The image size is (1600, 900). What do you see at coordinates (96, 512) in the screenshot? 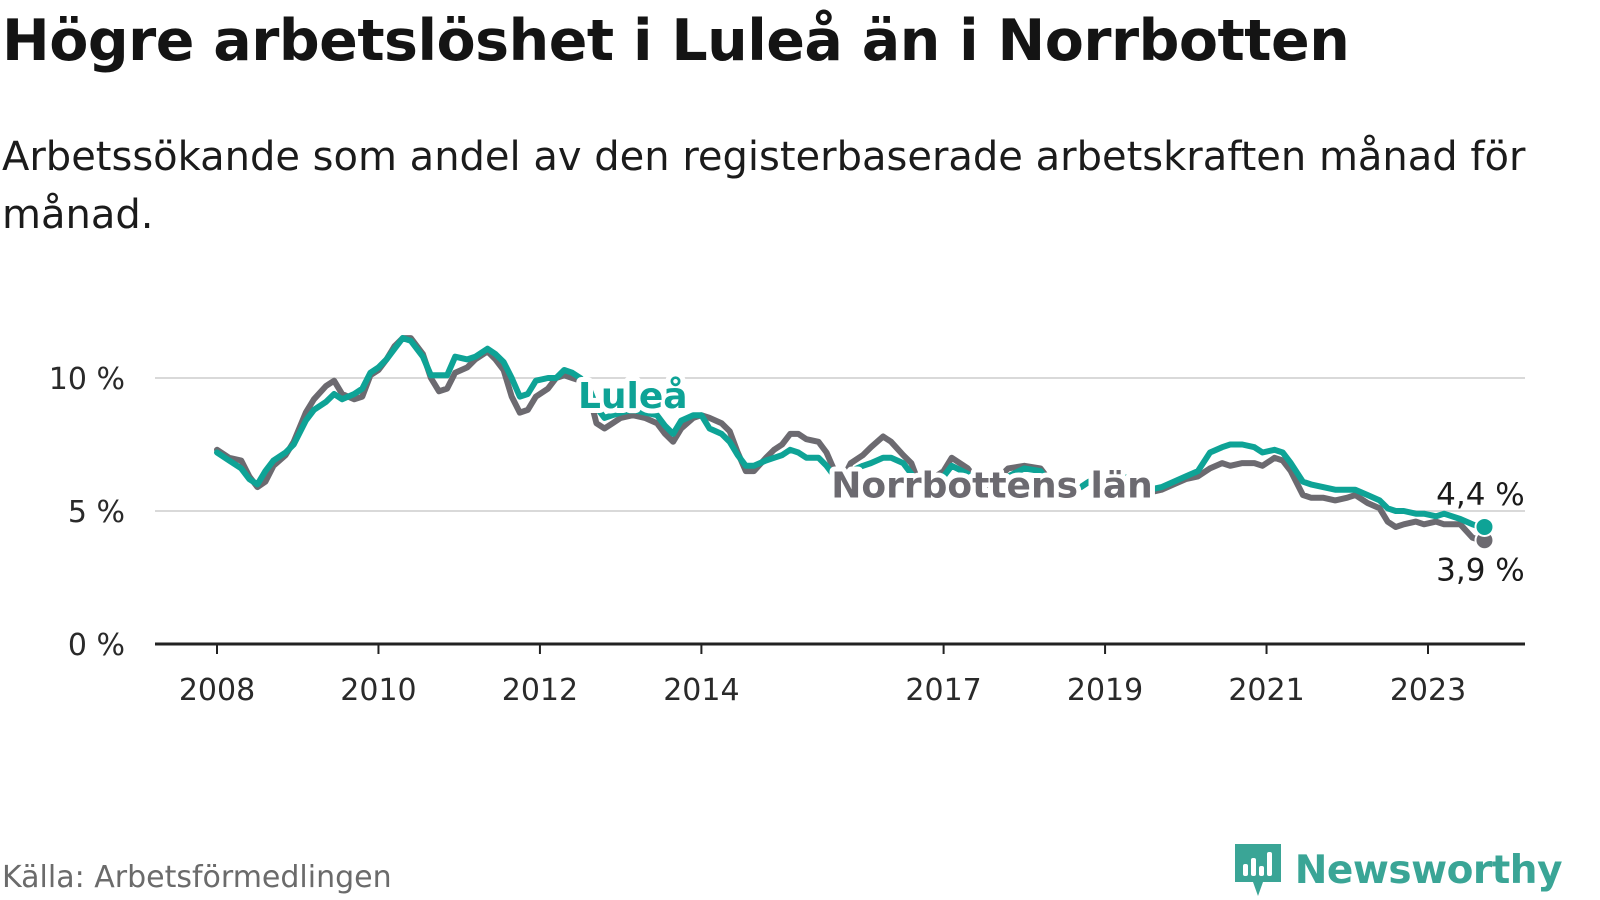
I see `y-tick-label: 5 %` at bounding box center [96, 512].